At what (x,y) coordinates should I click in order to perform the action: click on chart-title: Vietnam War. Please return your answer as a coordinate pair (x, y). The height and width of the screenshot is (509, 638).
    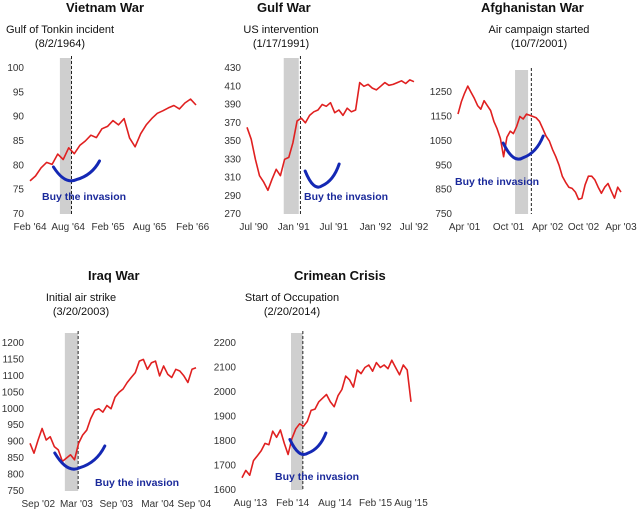
    Looking at the image, I should click on (105, 7).